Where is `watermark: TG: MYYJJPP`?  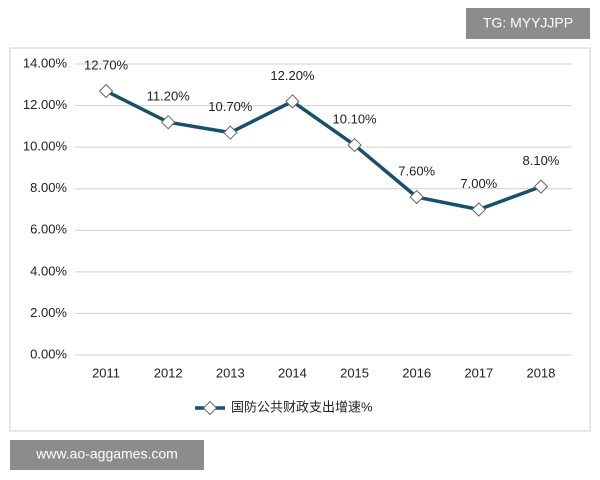 watermark: TG: MYYJJPP is located at coordinates (528, 23).